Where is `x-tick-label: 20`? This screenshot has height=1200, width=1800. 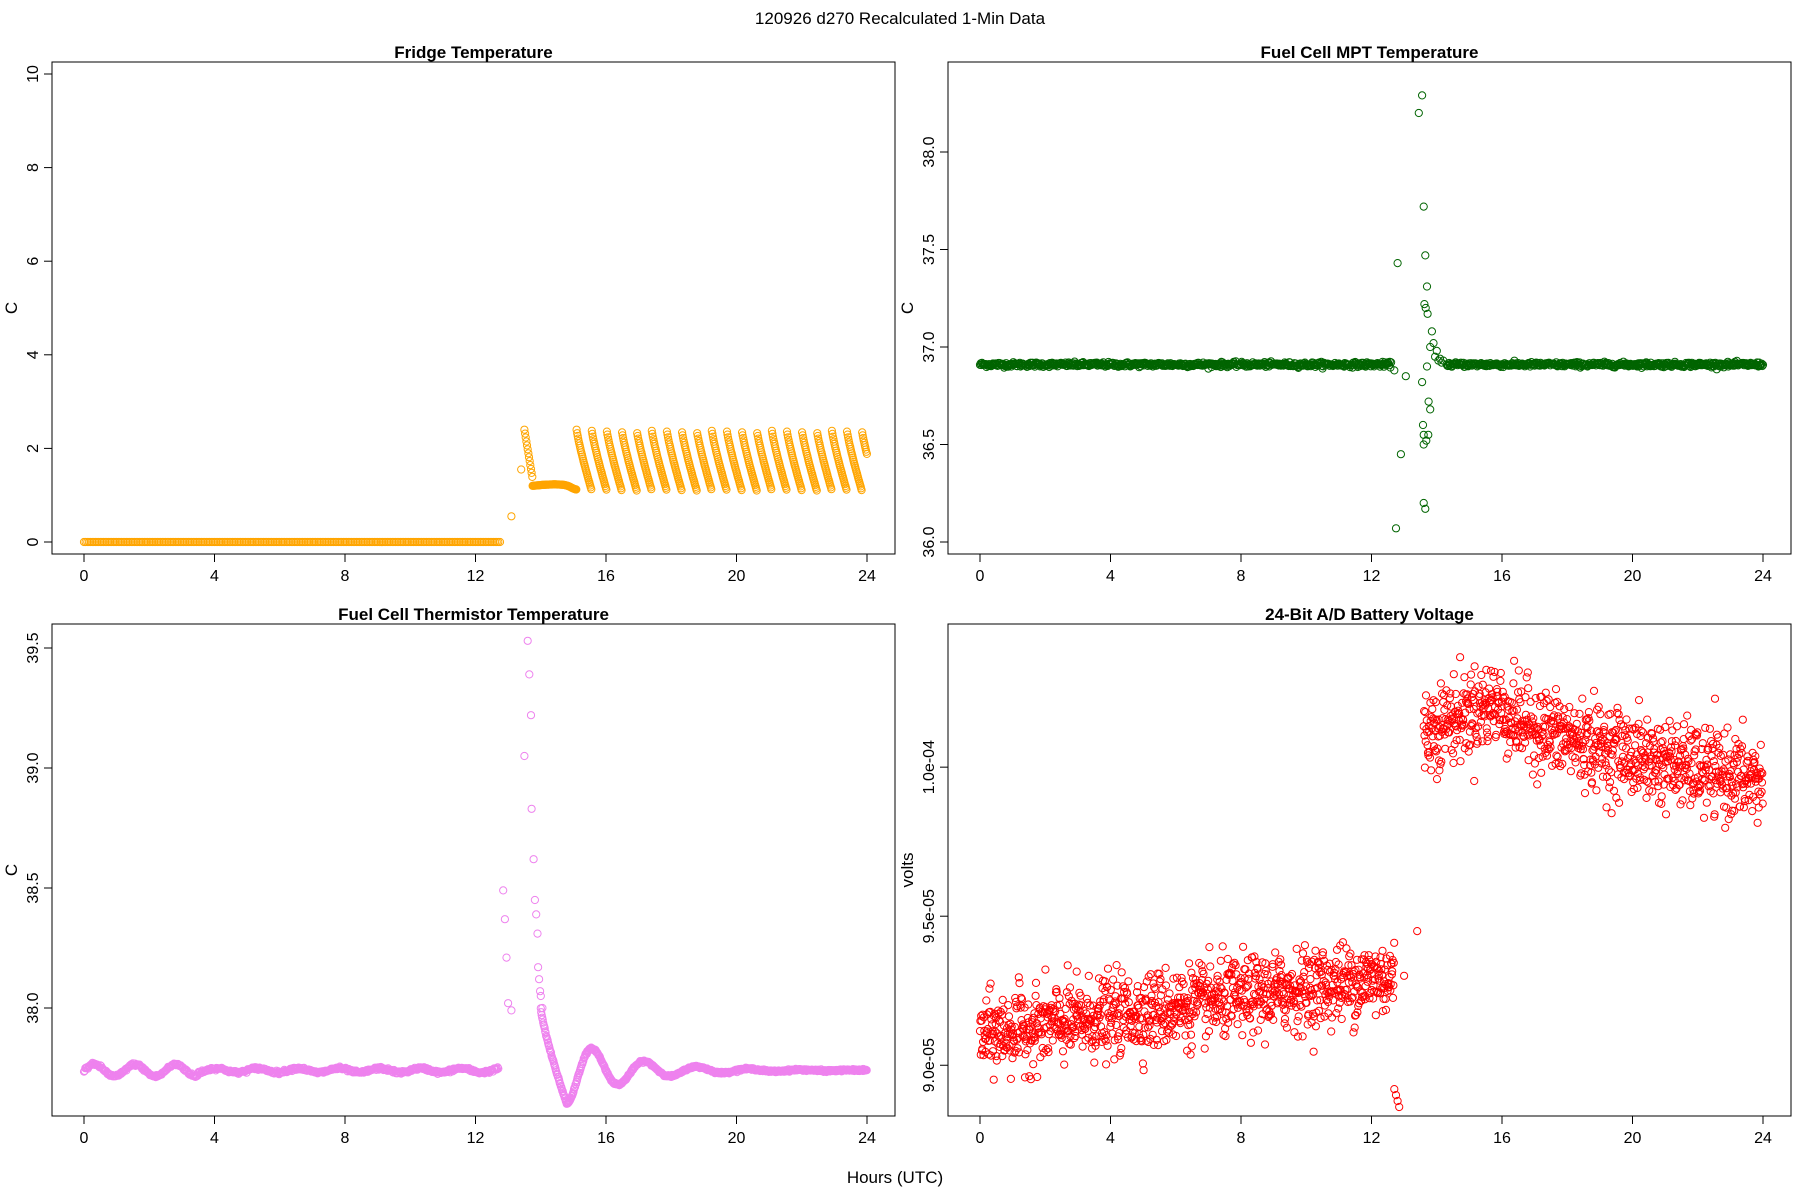
x-tick-label: 20 is located at coordinates (737, 1138).